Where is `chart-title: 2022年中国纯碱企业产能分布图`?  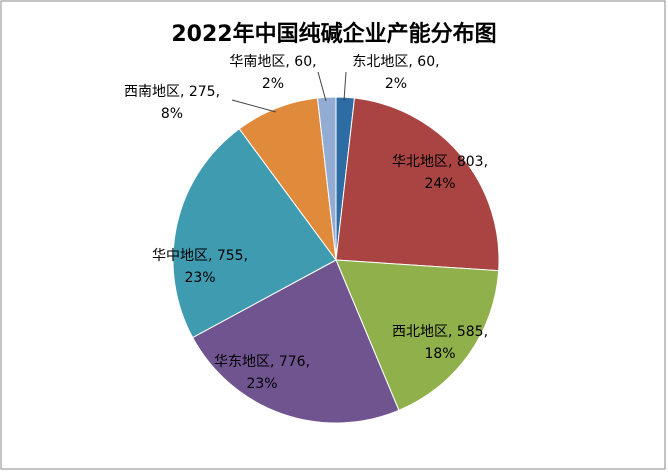
chart-title: 2022年中国纯碱企业产能分布图 is located at coordinates (333, 34).